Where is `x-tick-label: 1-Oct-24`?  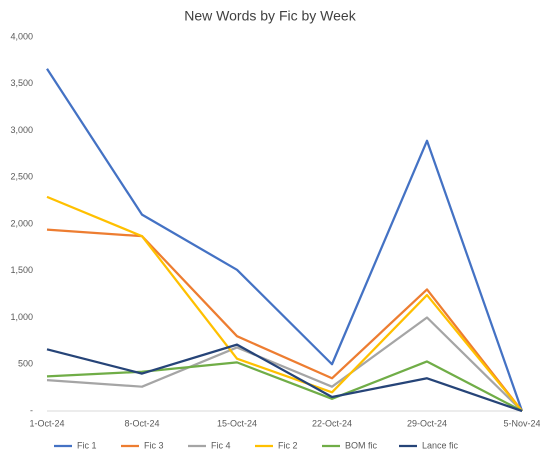 x-tick-label: 1-Oct-24 is located at coordinates (46, 423).